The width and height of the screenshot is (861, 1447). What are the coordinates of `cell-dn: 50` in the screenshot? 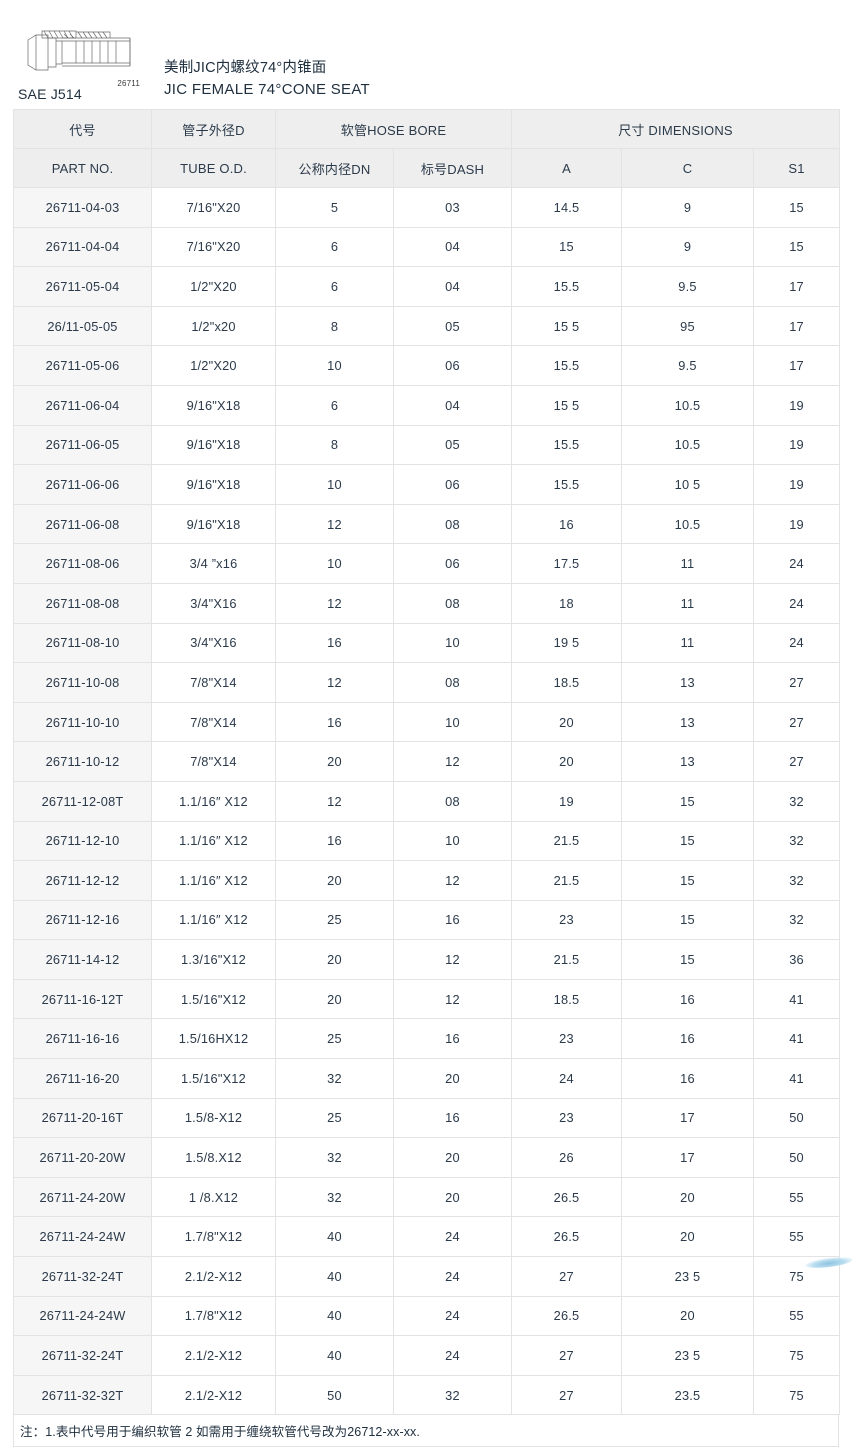 It's located at (334, 1395).